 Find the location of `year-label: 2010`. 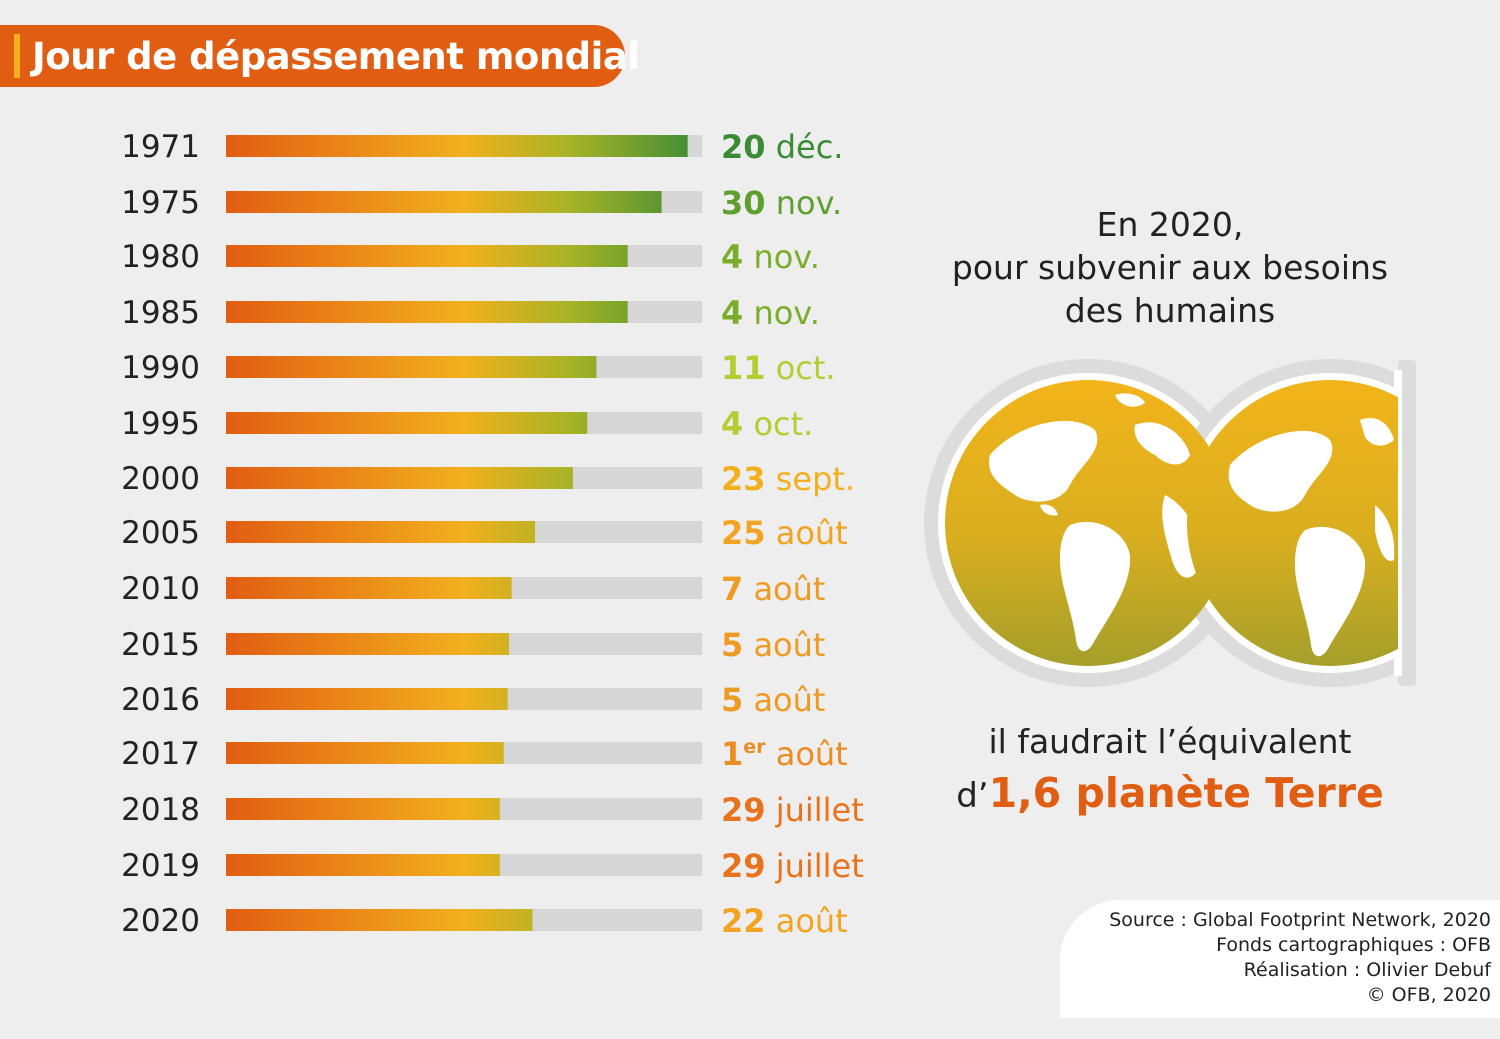

year-label: 2010 is located at coordinates (160, 589).